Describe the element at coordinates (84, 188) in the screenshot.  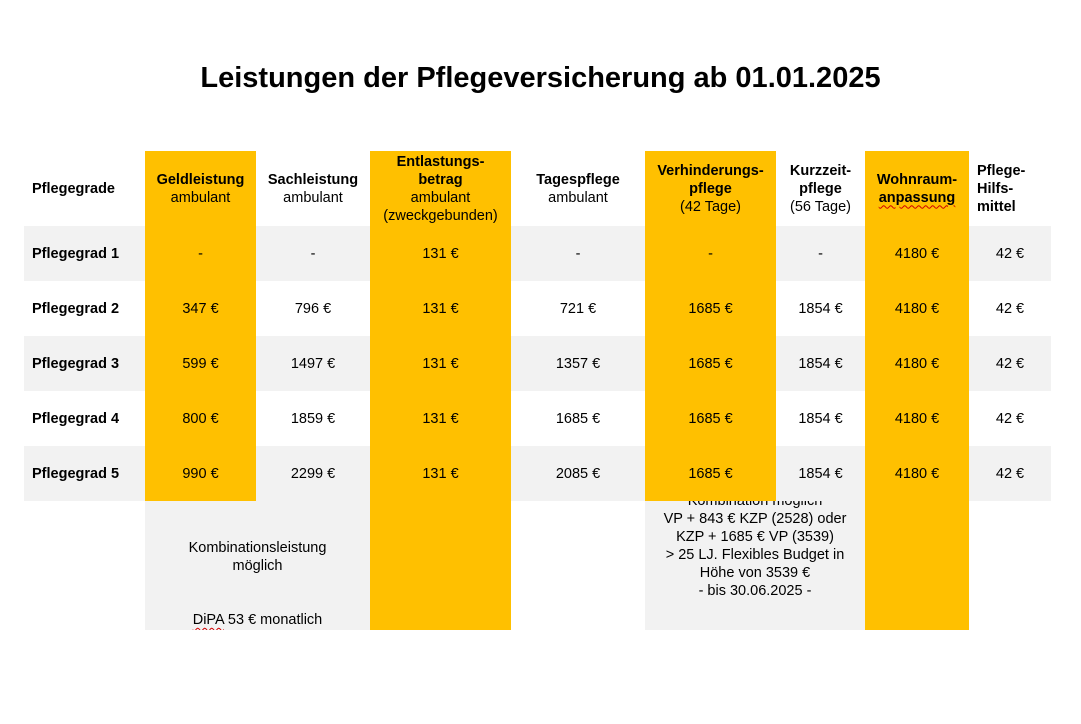
I see `header-grade: Pflegegrade` at that location.